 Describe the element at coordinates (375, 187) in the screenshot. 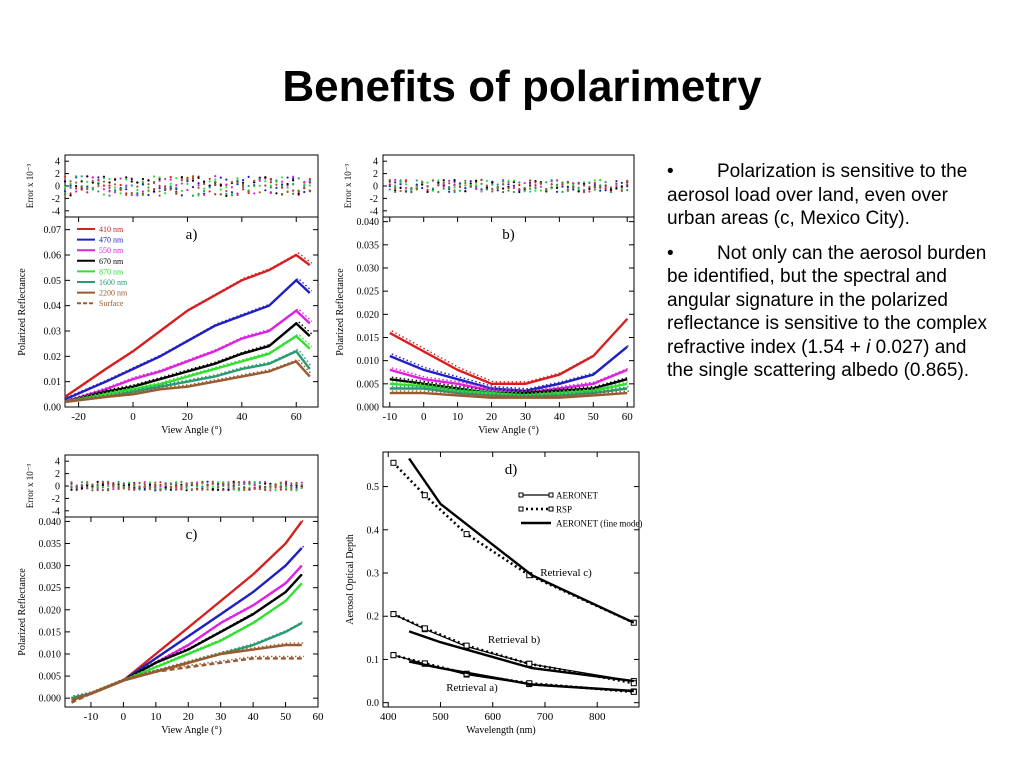

I see `error-tick-label: 0` at that location.